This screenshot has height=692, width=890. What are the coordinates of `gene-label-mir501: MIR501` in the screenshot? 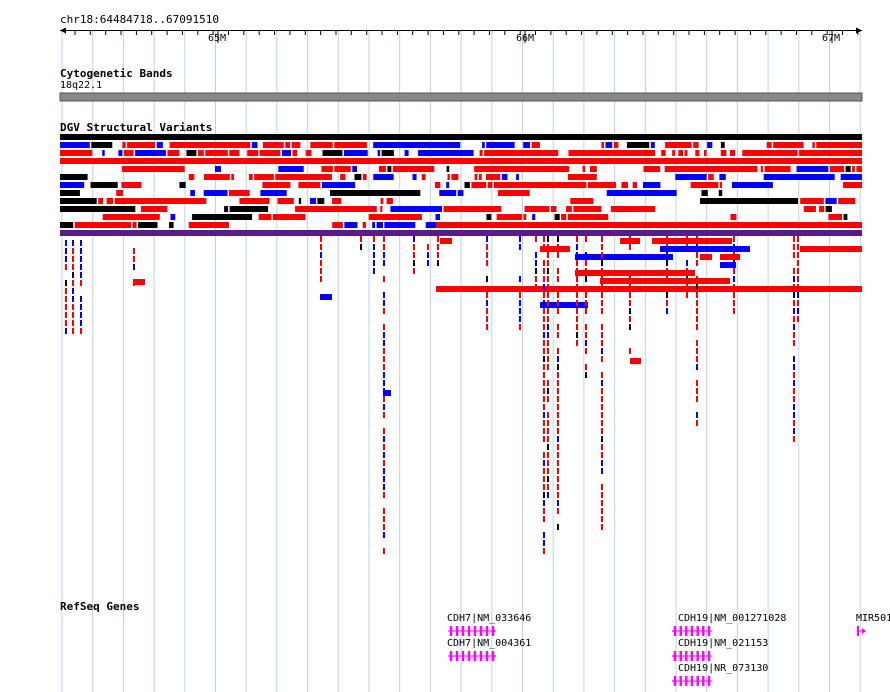 It's located at (873, 618).